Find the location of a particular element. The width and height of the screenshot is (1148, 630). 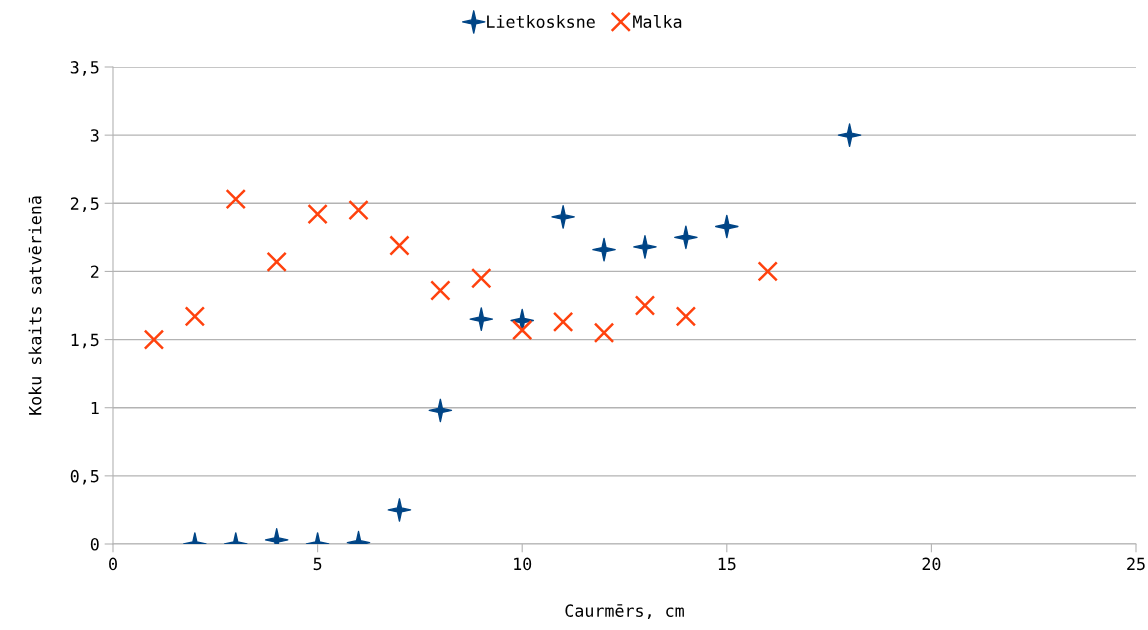

x-tick-label: 15 is located at coordinates (727, 564).